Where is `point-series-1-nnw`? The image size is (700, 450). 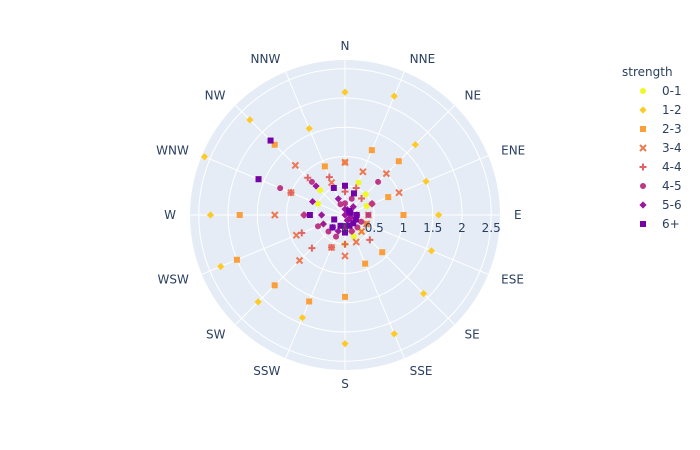
point-series-1-nnw is located at coordinates (309, 128).